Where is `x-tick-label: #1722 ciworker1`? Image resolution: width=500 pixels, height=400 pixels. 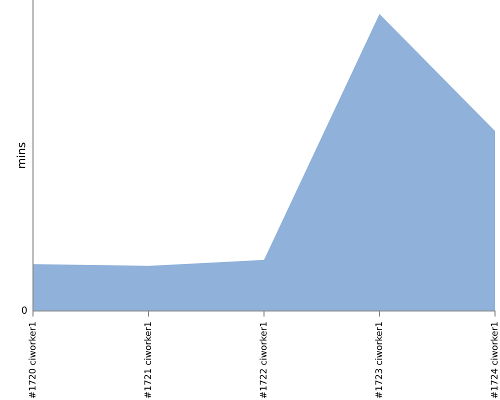
x-tick-label: #1722 ciworker1 is located at coordinates (263, 360).